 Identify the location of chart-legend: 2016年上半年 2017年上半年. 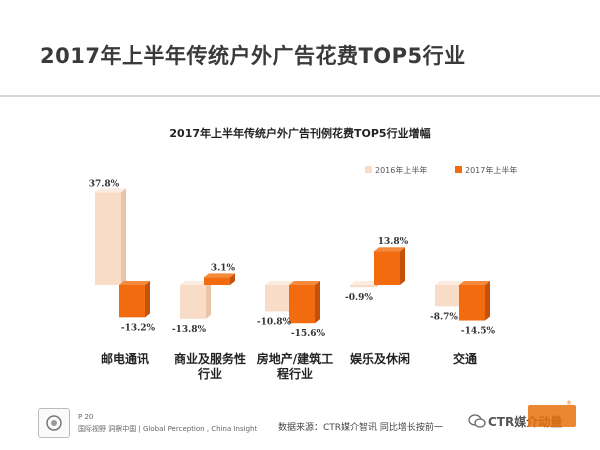
(441, 170).